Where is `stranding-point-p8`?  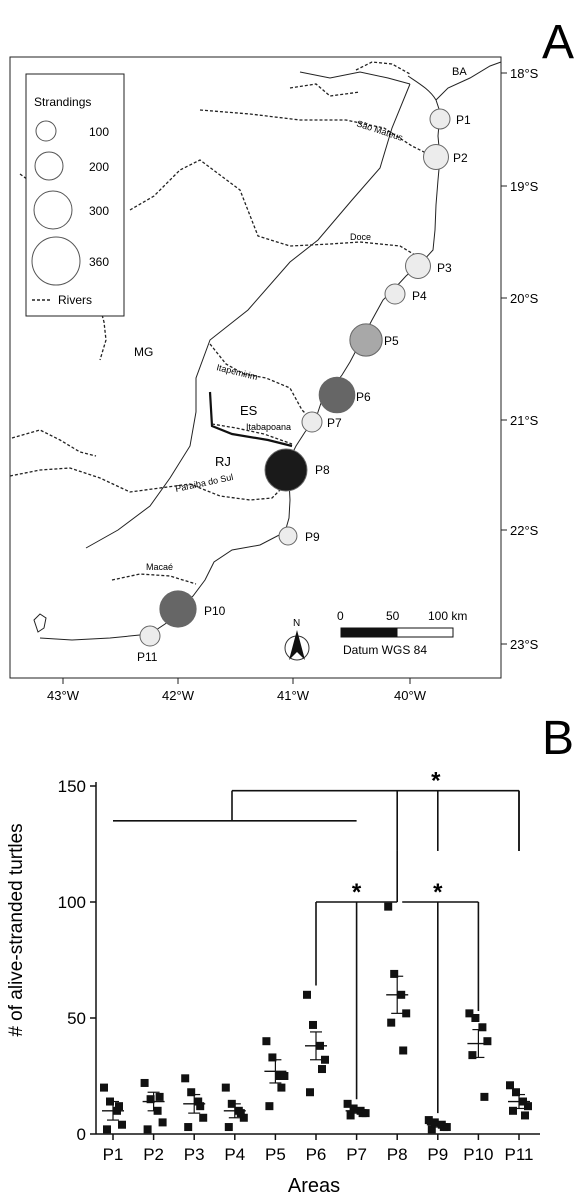
stranding-point-p8 is located at coordinates (286, 470).